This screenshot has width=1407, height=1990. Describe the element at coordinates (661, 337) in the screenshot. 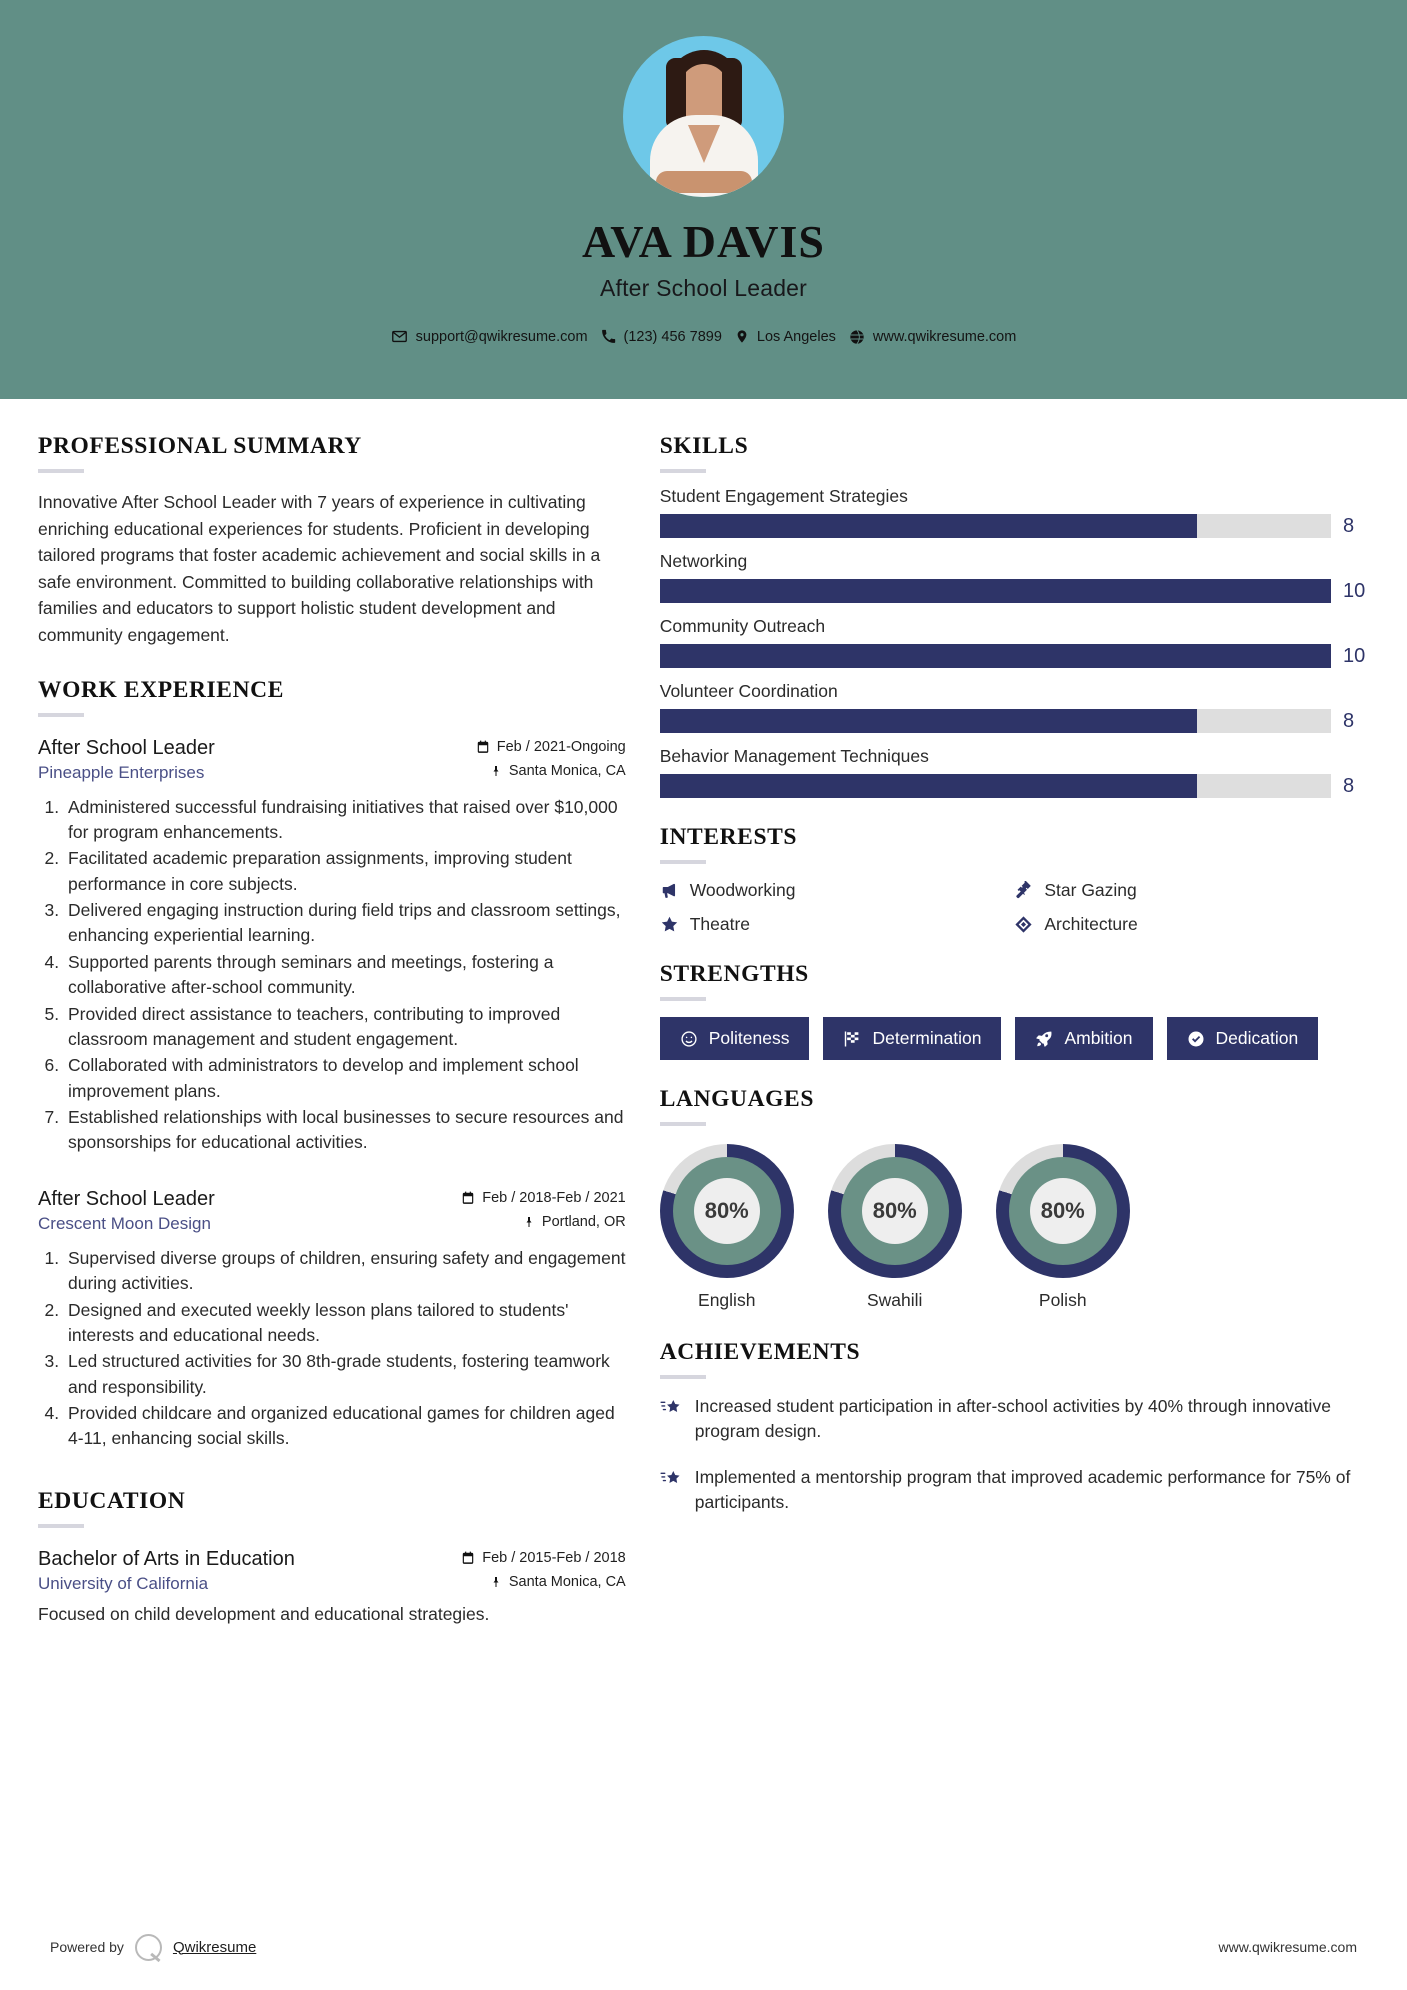

I see `contact-phone: (123) 456 7899` at that location.